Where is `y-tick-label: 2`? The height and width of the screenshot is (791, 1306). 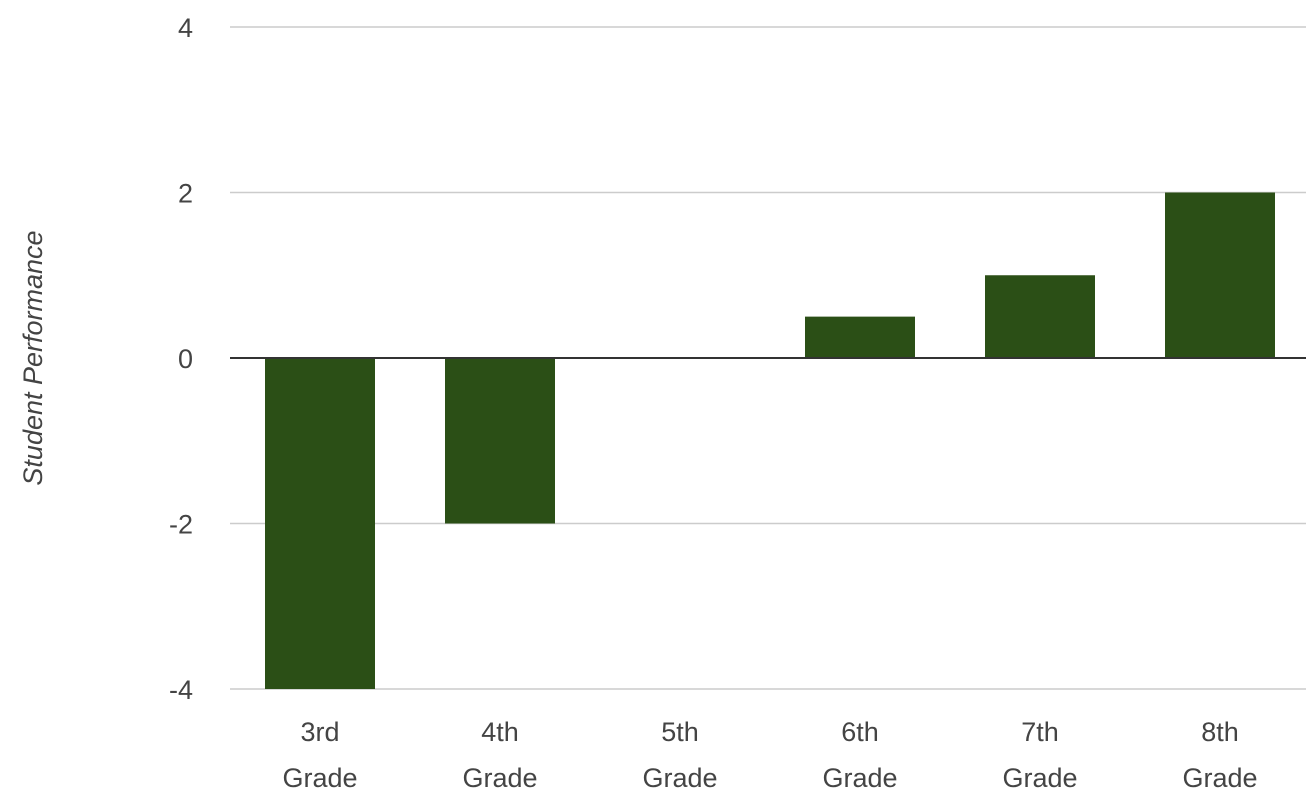
y-tick-label: 2 is located at coordinates (185, 194).